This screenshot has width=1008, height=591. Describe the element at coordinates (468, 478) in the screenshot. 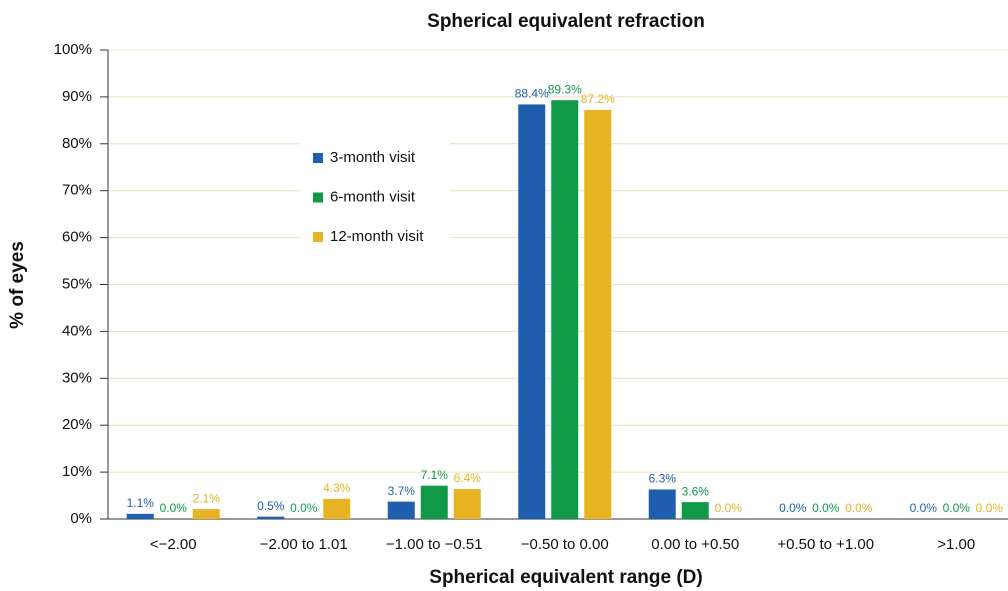

I see `value-label: 6.4%` at that location.